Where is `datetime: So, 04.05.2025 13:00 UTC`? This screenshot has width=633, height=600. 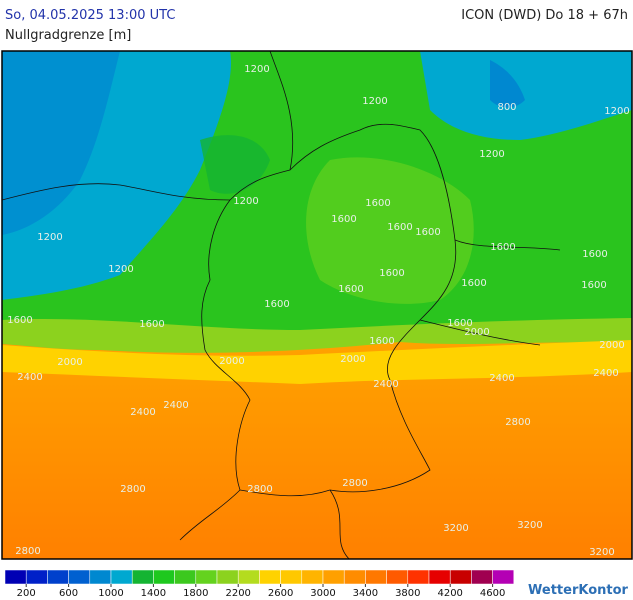 datetime: So, 04.05.2025 13:00 UTC is located at coordinates (90, 15).